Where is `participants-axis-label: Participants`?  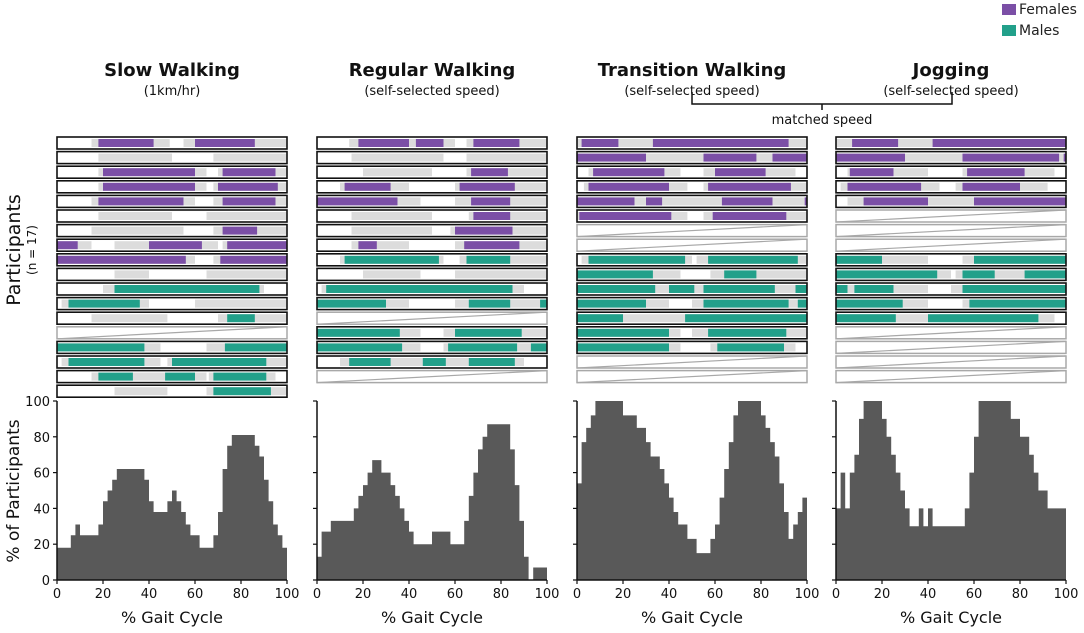
participants-axis-label: Participants is located at coordinates (14, 250).